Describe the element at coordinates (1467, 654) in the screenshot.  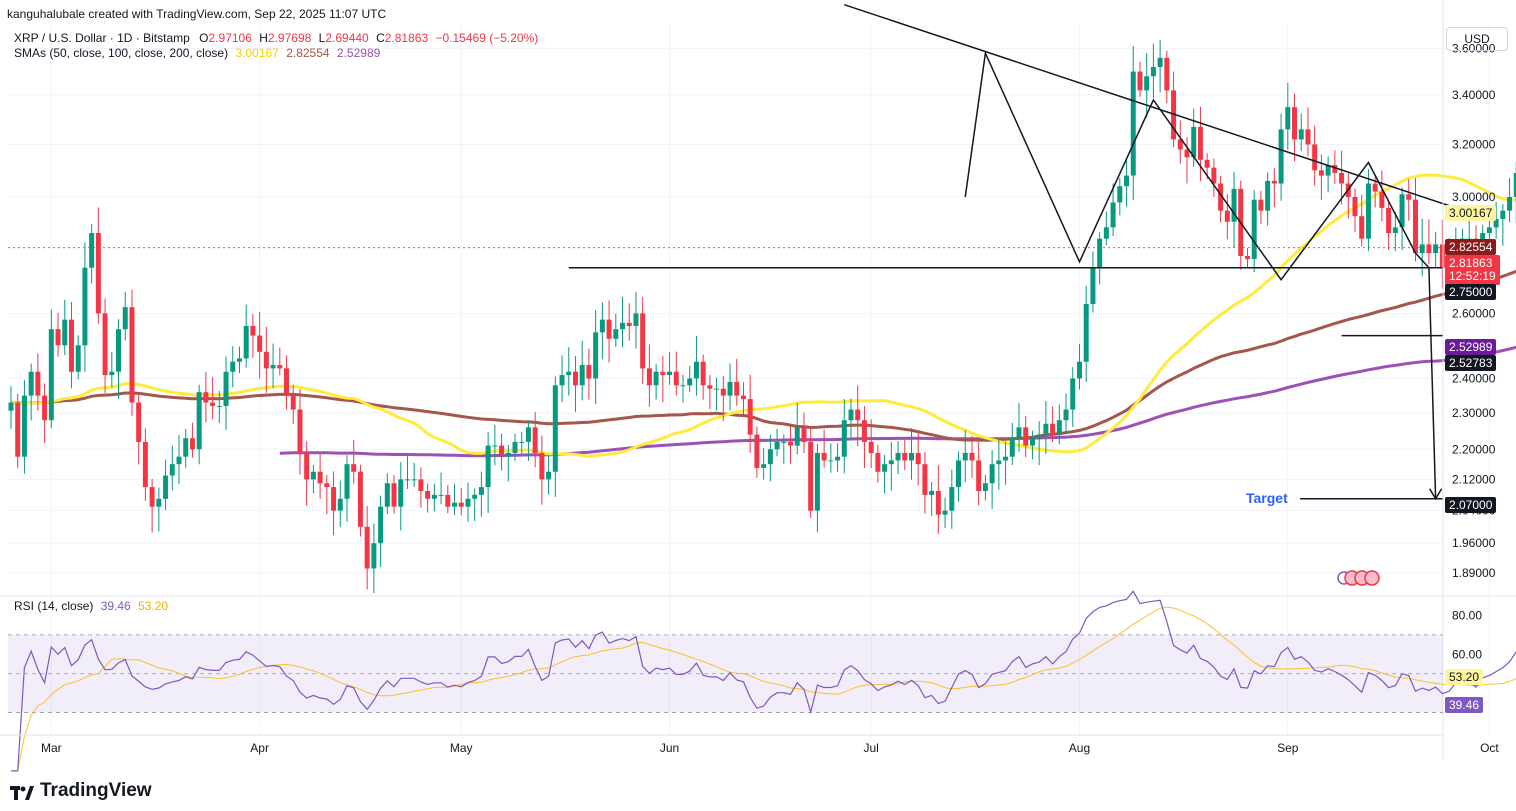
I see `rsi-tick-label: 60.00` at that location.